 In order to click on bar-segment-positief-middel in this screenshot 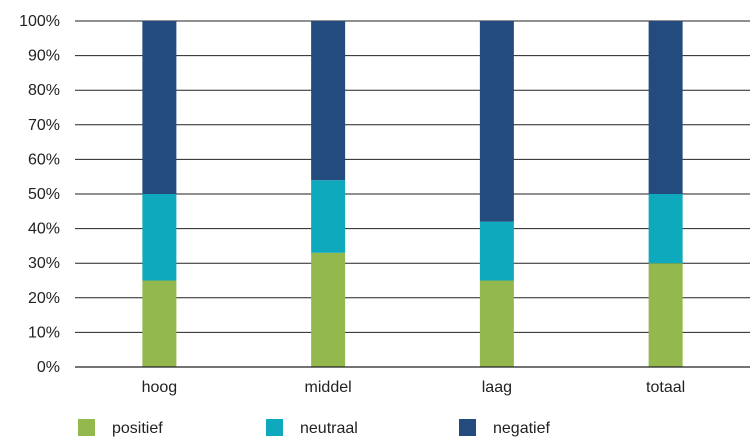, I will do `click(328, 309)`.